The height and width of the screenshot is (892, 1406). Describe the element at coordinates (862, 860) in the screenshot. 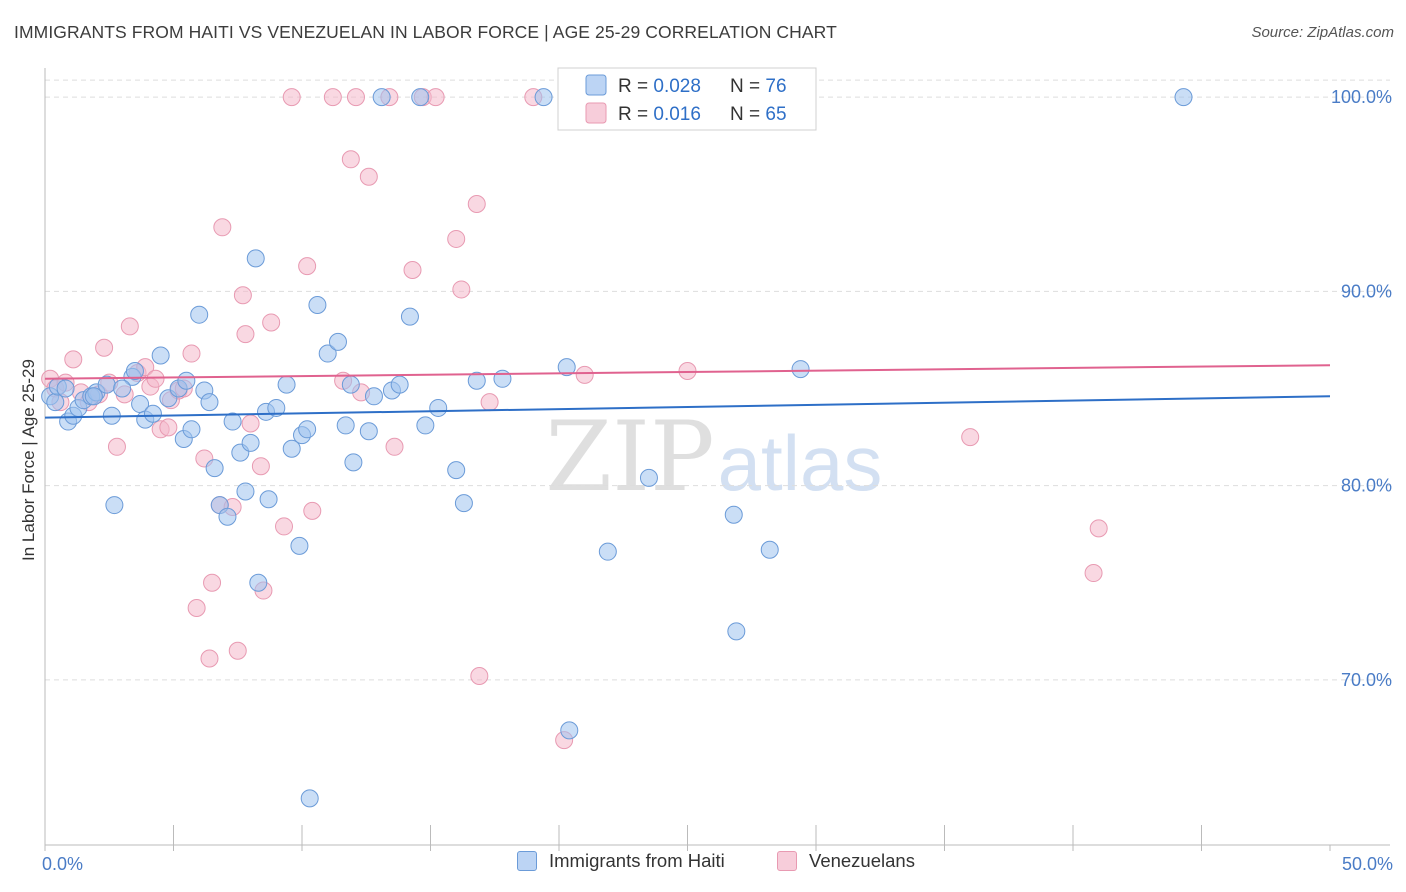

I see `bottom-legend-label-venezuelans: Venezuelans` at that location.